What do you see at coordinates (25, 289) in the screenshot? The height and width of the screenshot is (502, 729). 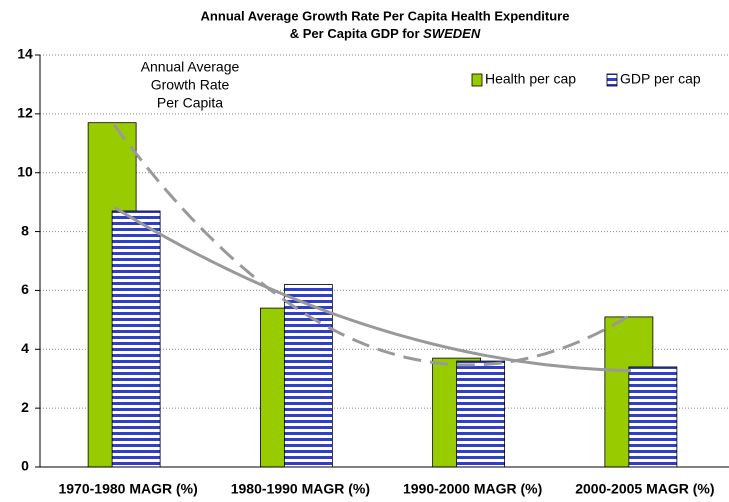 I see `y-tick-label: 6` at bounding box center [25, 289].